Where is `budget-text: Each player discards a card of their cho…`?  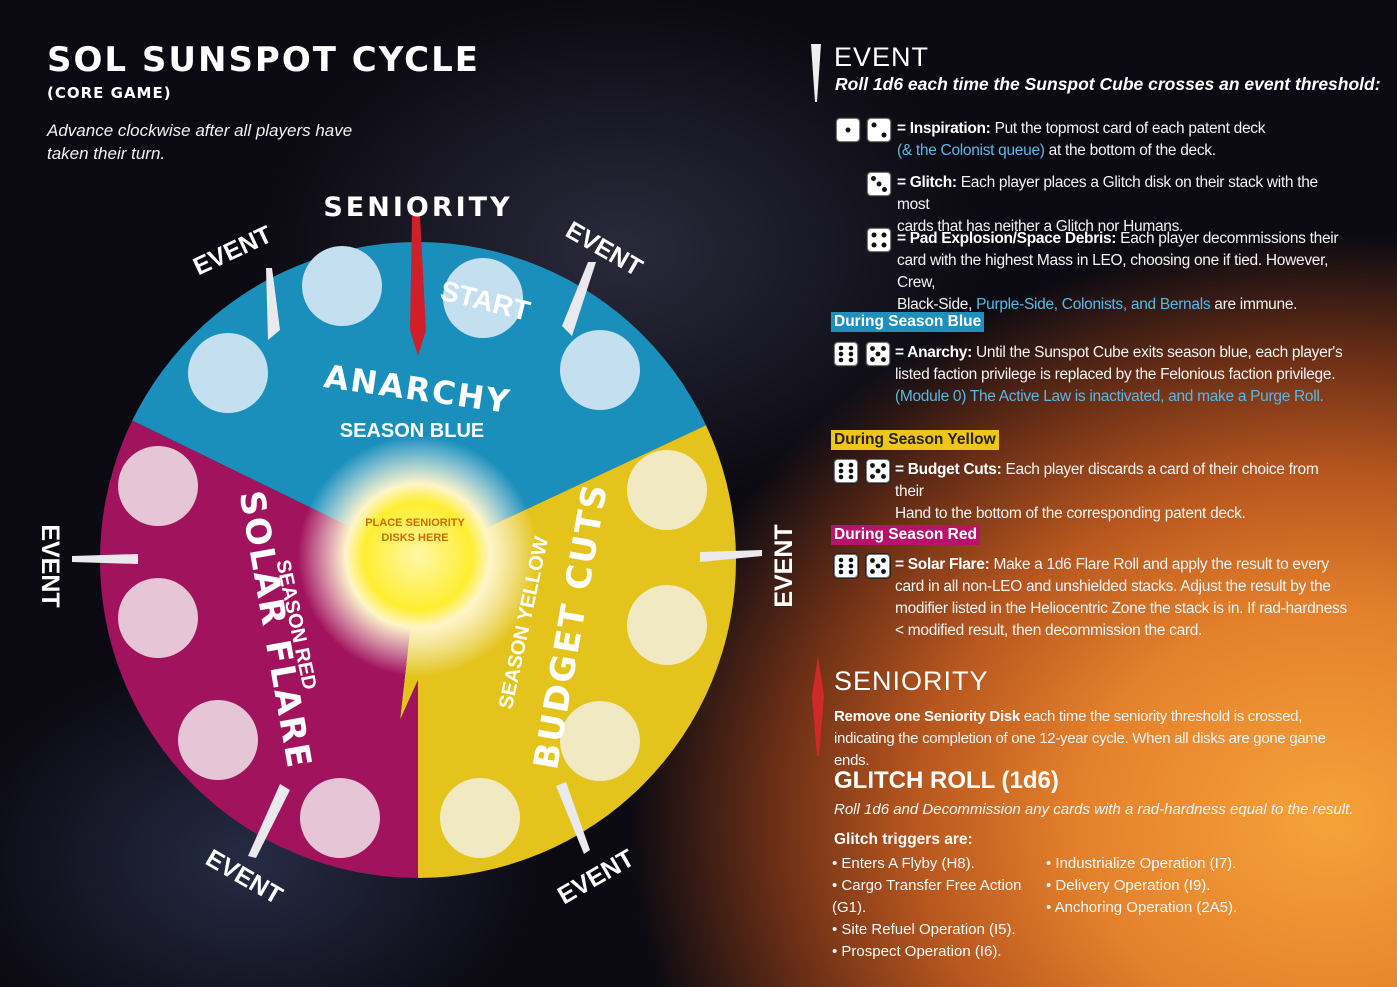 budget-text: Each player discards a card of their cho… is located at coordinates (1107, 480).